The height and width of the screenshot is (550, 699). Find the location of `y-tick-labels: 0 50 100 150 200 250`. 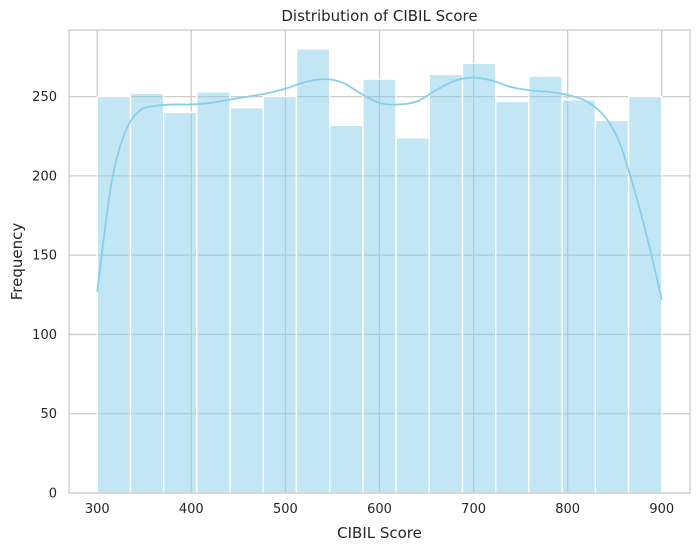

y-tick-labels: 0 50 100 150 200 250 is located at coordinates (44, 295).